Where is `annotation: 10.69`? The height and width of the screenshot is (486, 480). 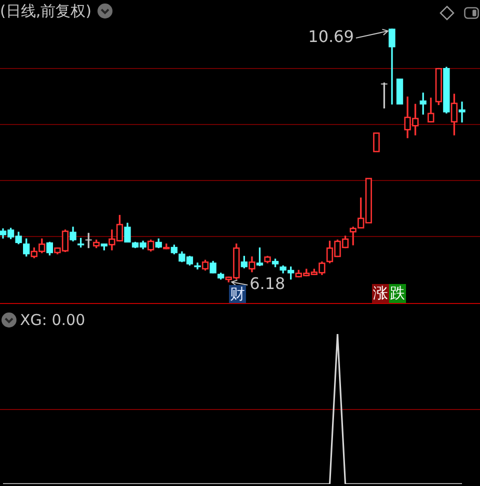 annotation: 10.69 is located at coordinates (331, 36).